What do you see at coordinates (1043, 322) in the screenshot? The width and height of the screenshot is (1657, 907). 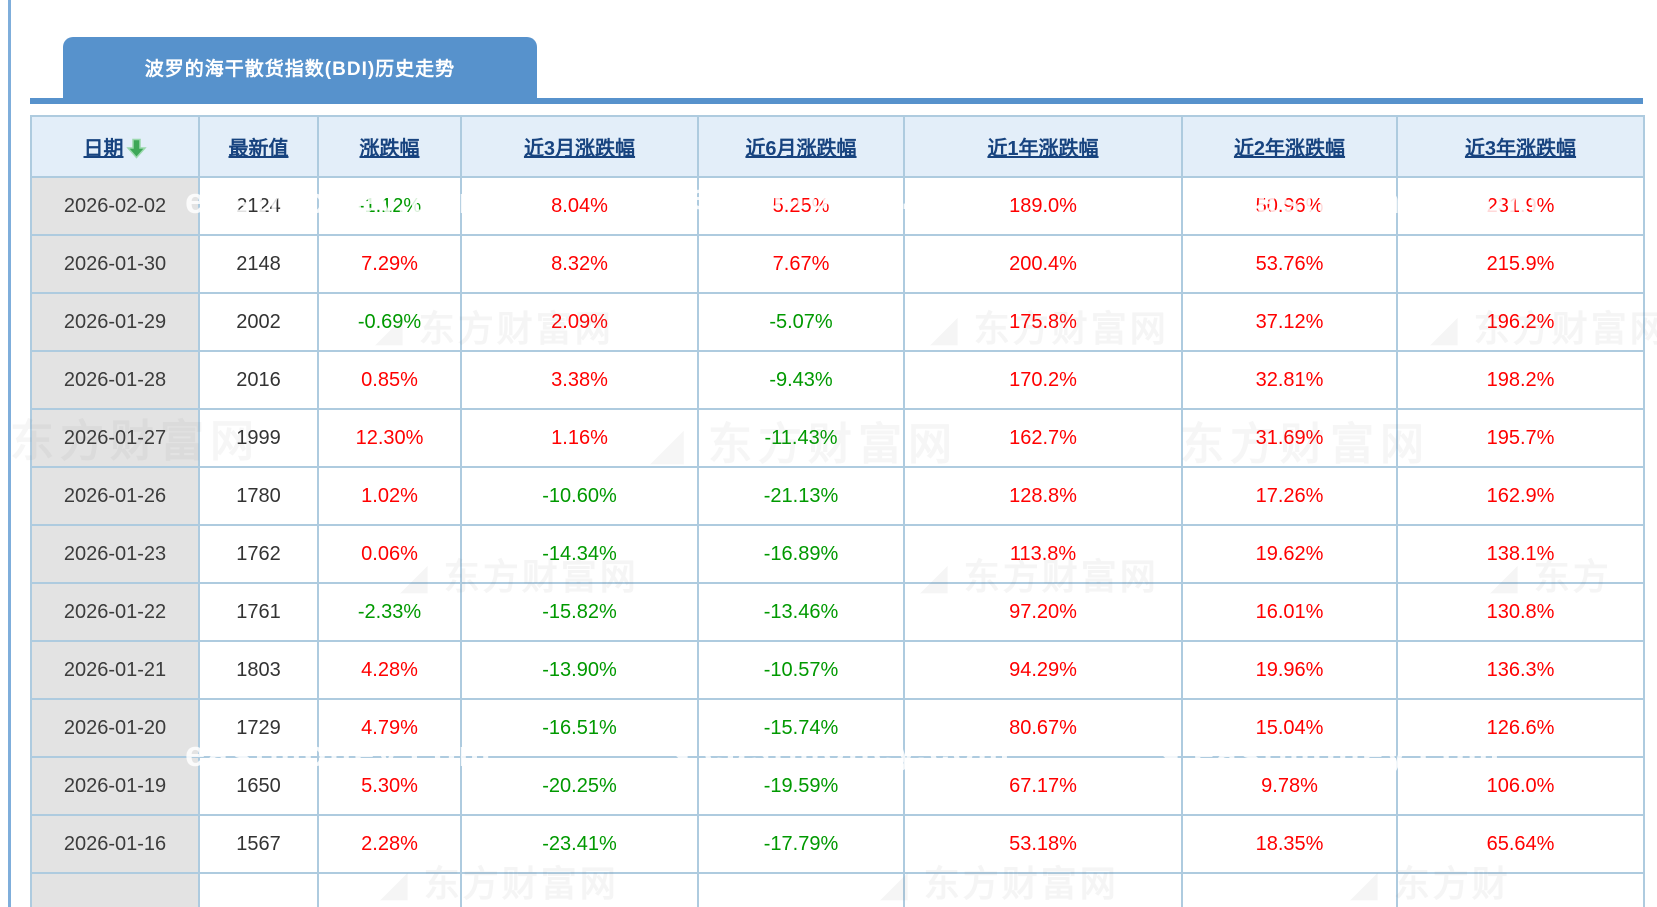 I see `change-1y-cell: 175.8%` at bounding box center [1043, 322].